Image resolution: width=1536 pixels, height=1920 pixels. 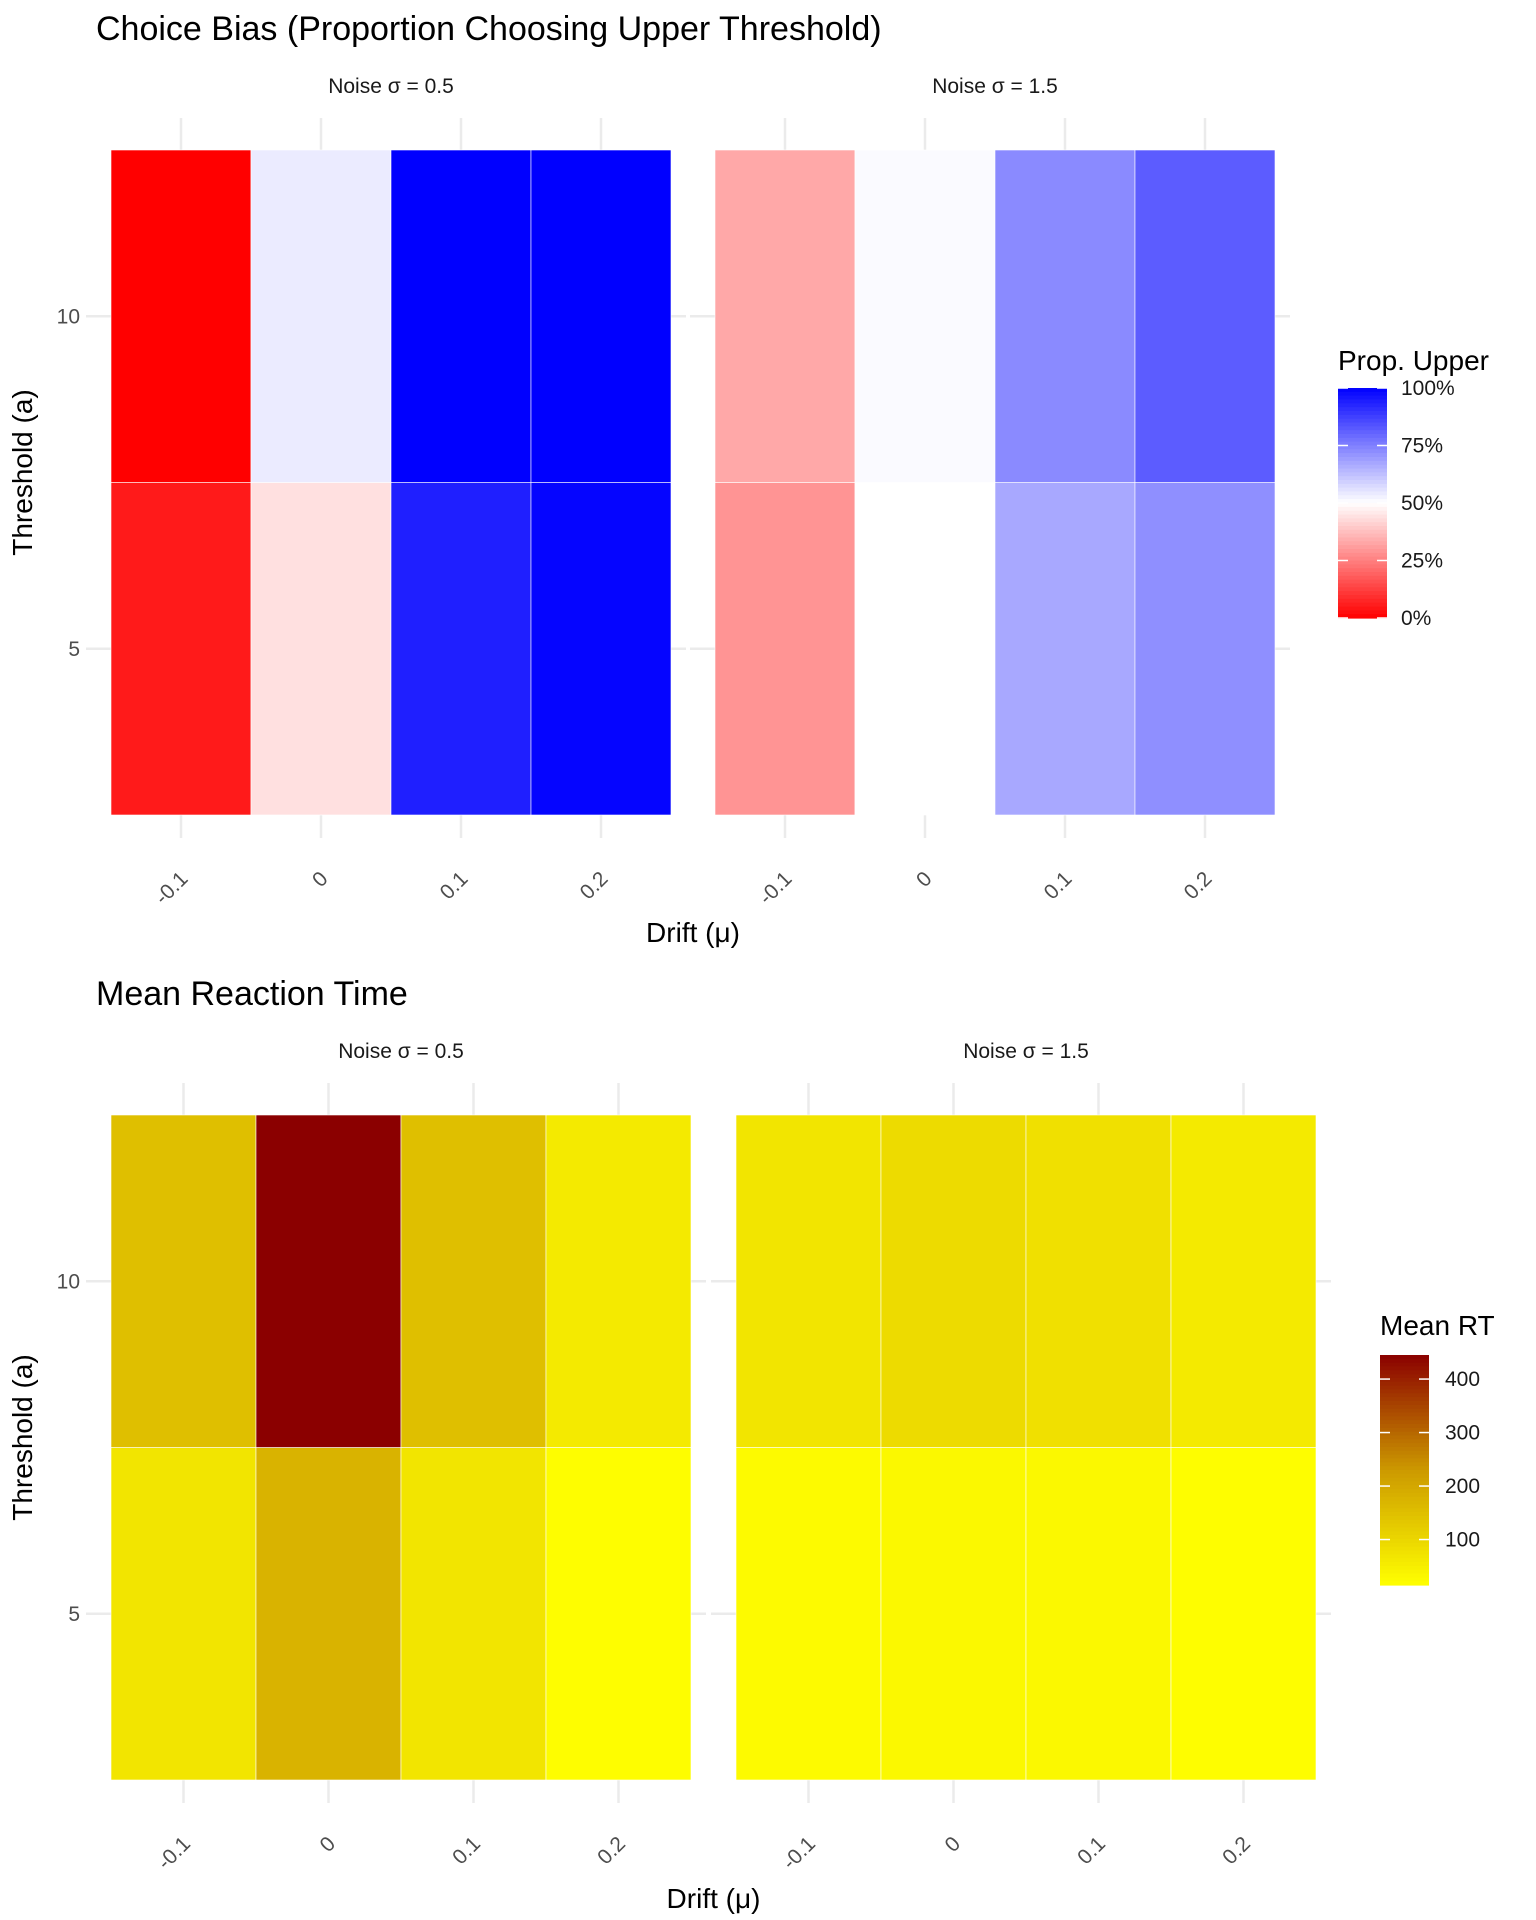 What do you see at coordinates (1413, 360) in the screenshot?
I see `legend-title: Prop. Upper` at bounding box center [1413, 360].